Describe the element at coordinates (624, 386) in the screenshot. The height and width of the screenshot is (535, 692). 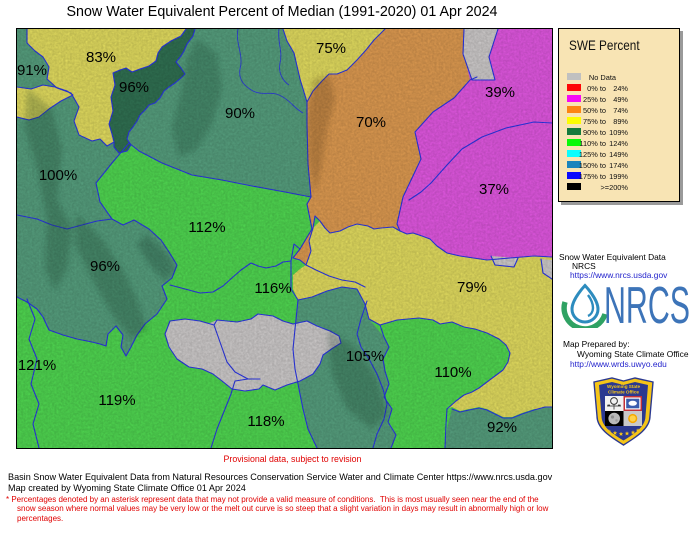
I see `svg-text: Wyoming State` at that location.